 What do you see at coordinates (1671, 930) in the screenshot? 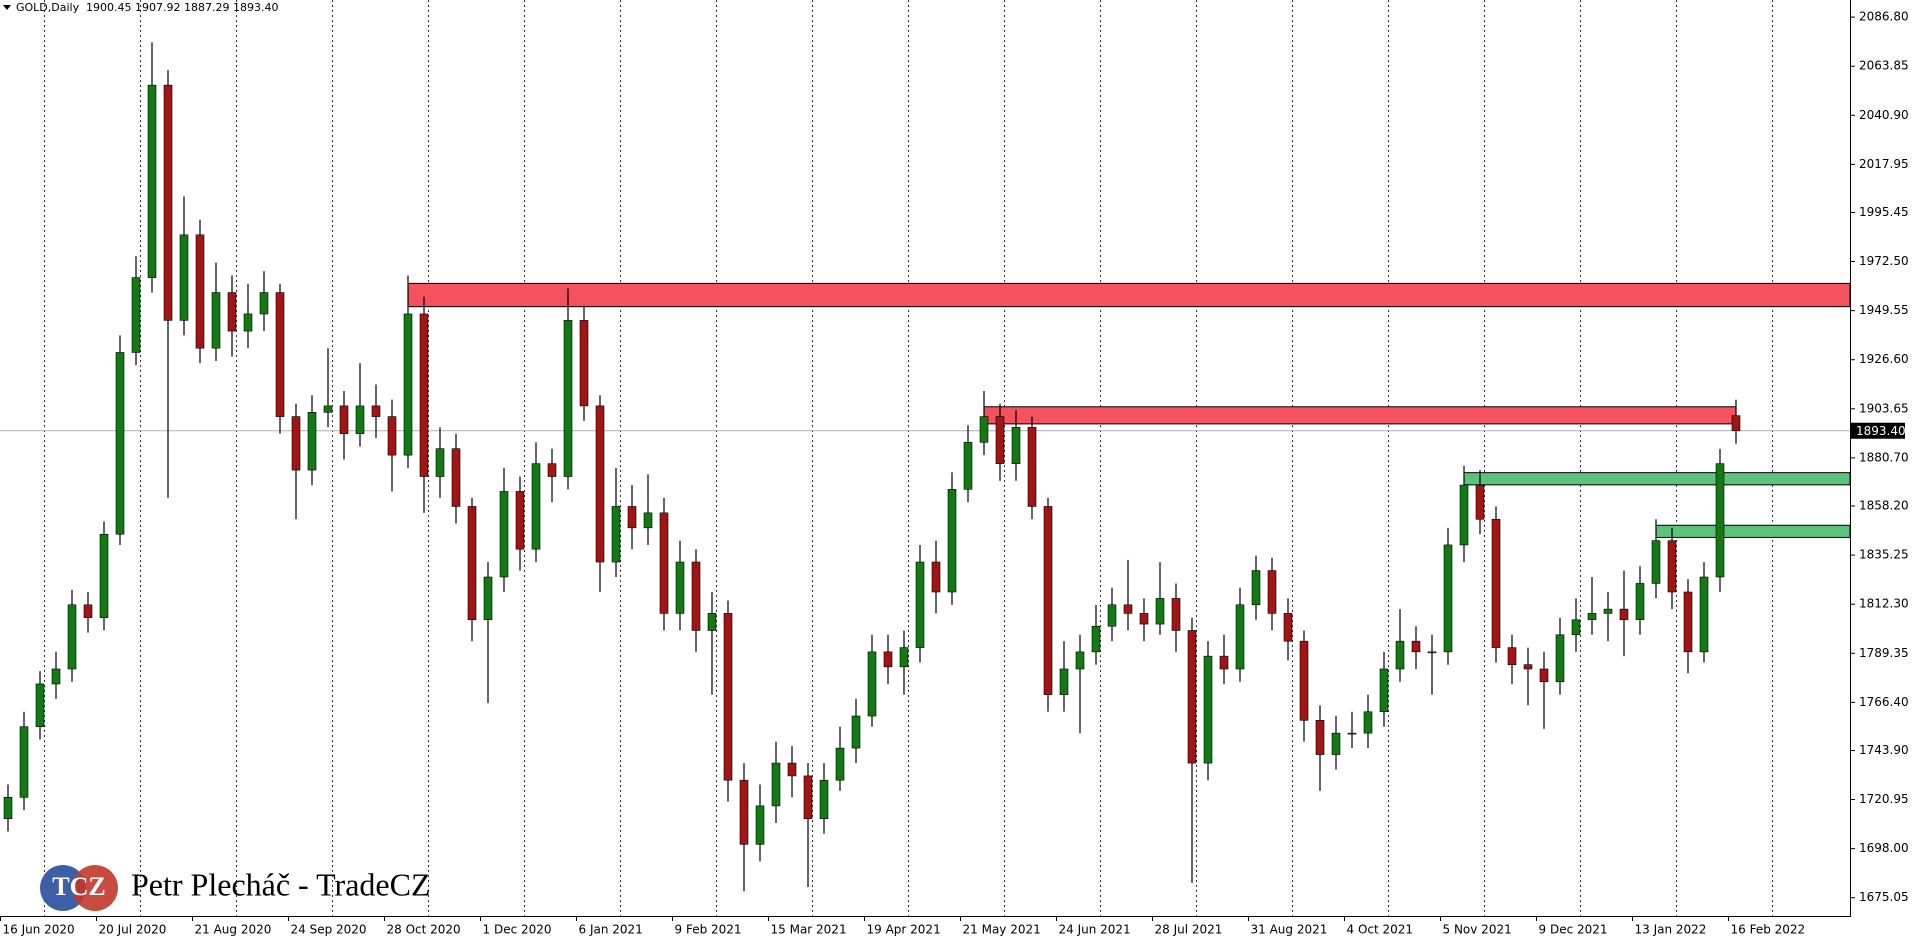
I see `x-tick-label: 13 Jan 2022` at bounding box center [1671, 930].